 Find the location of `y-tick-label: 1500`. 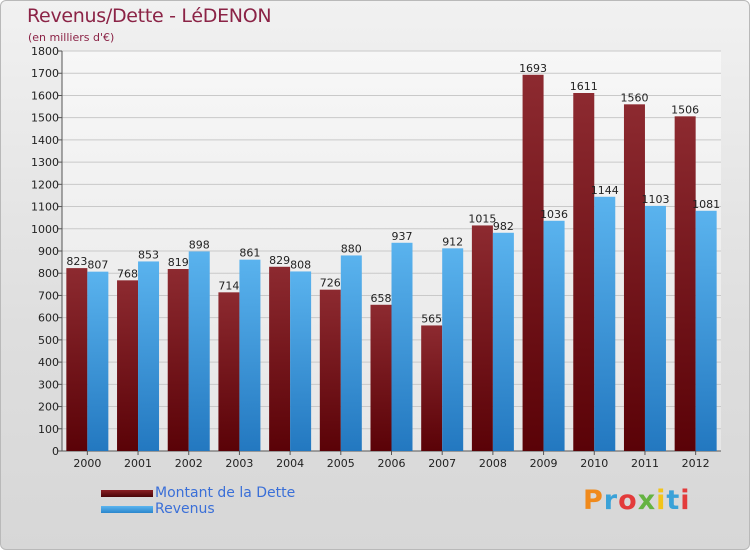

y-tick-label: 1500 is located at coordinates (45, 118).